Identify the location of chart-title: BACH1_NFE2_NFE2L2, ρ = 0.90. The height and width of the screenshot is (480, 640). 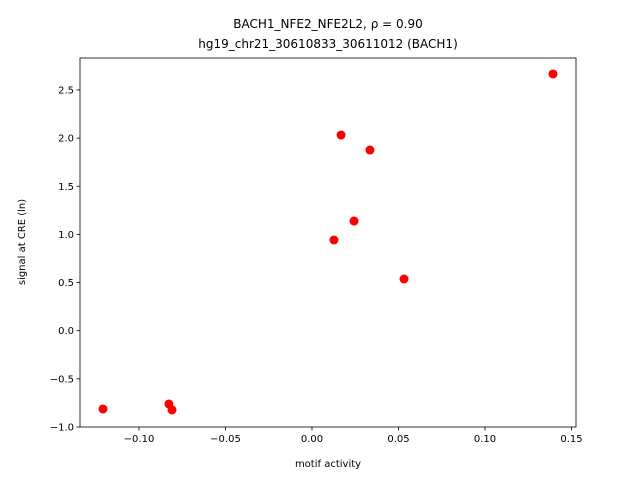
(327, 24).